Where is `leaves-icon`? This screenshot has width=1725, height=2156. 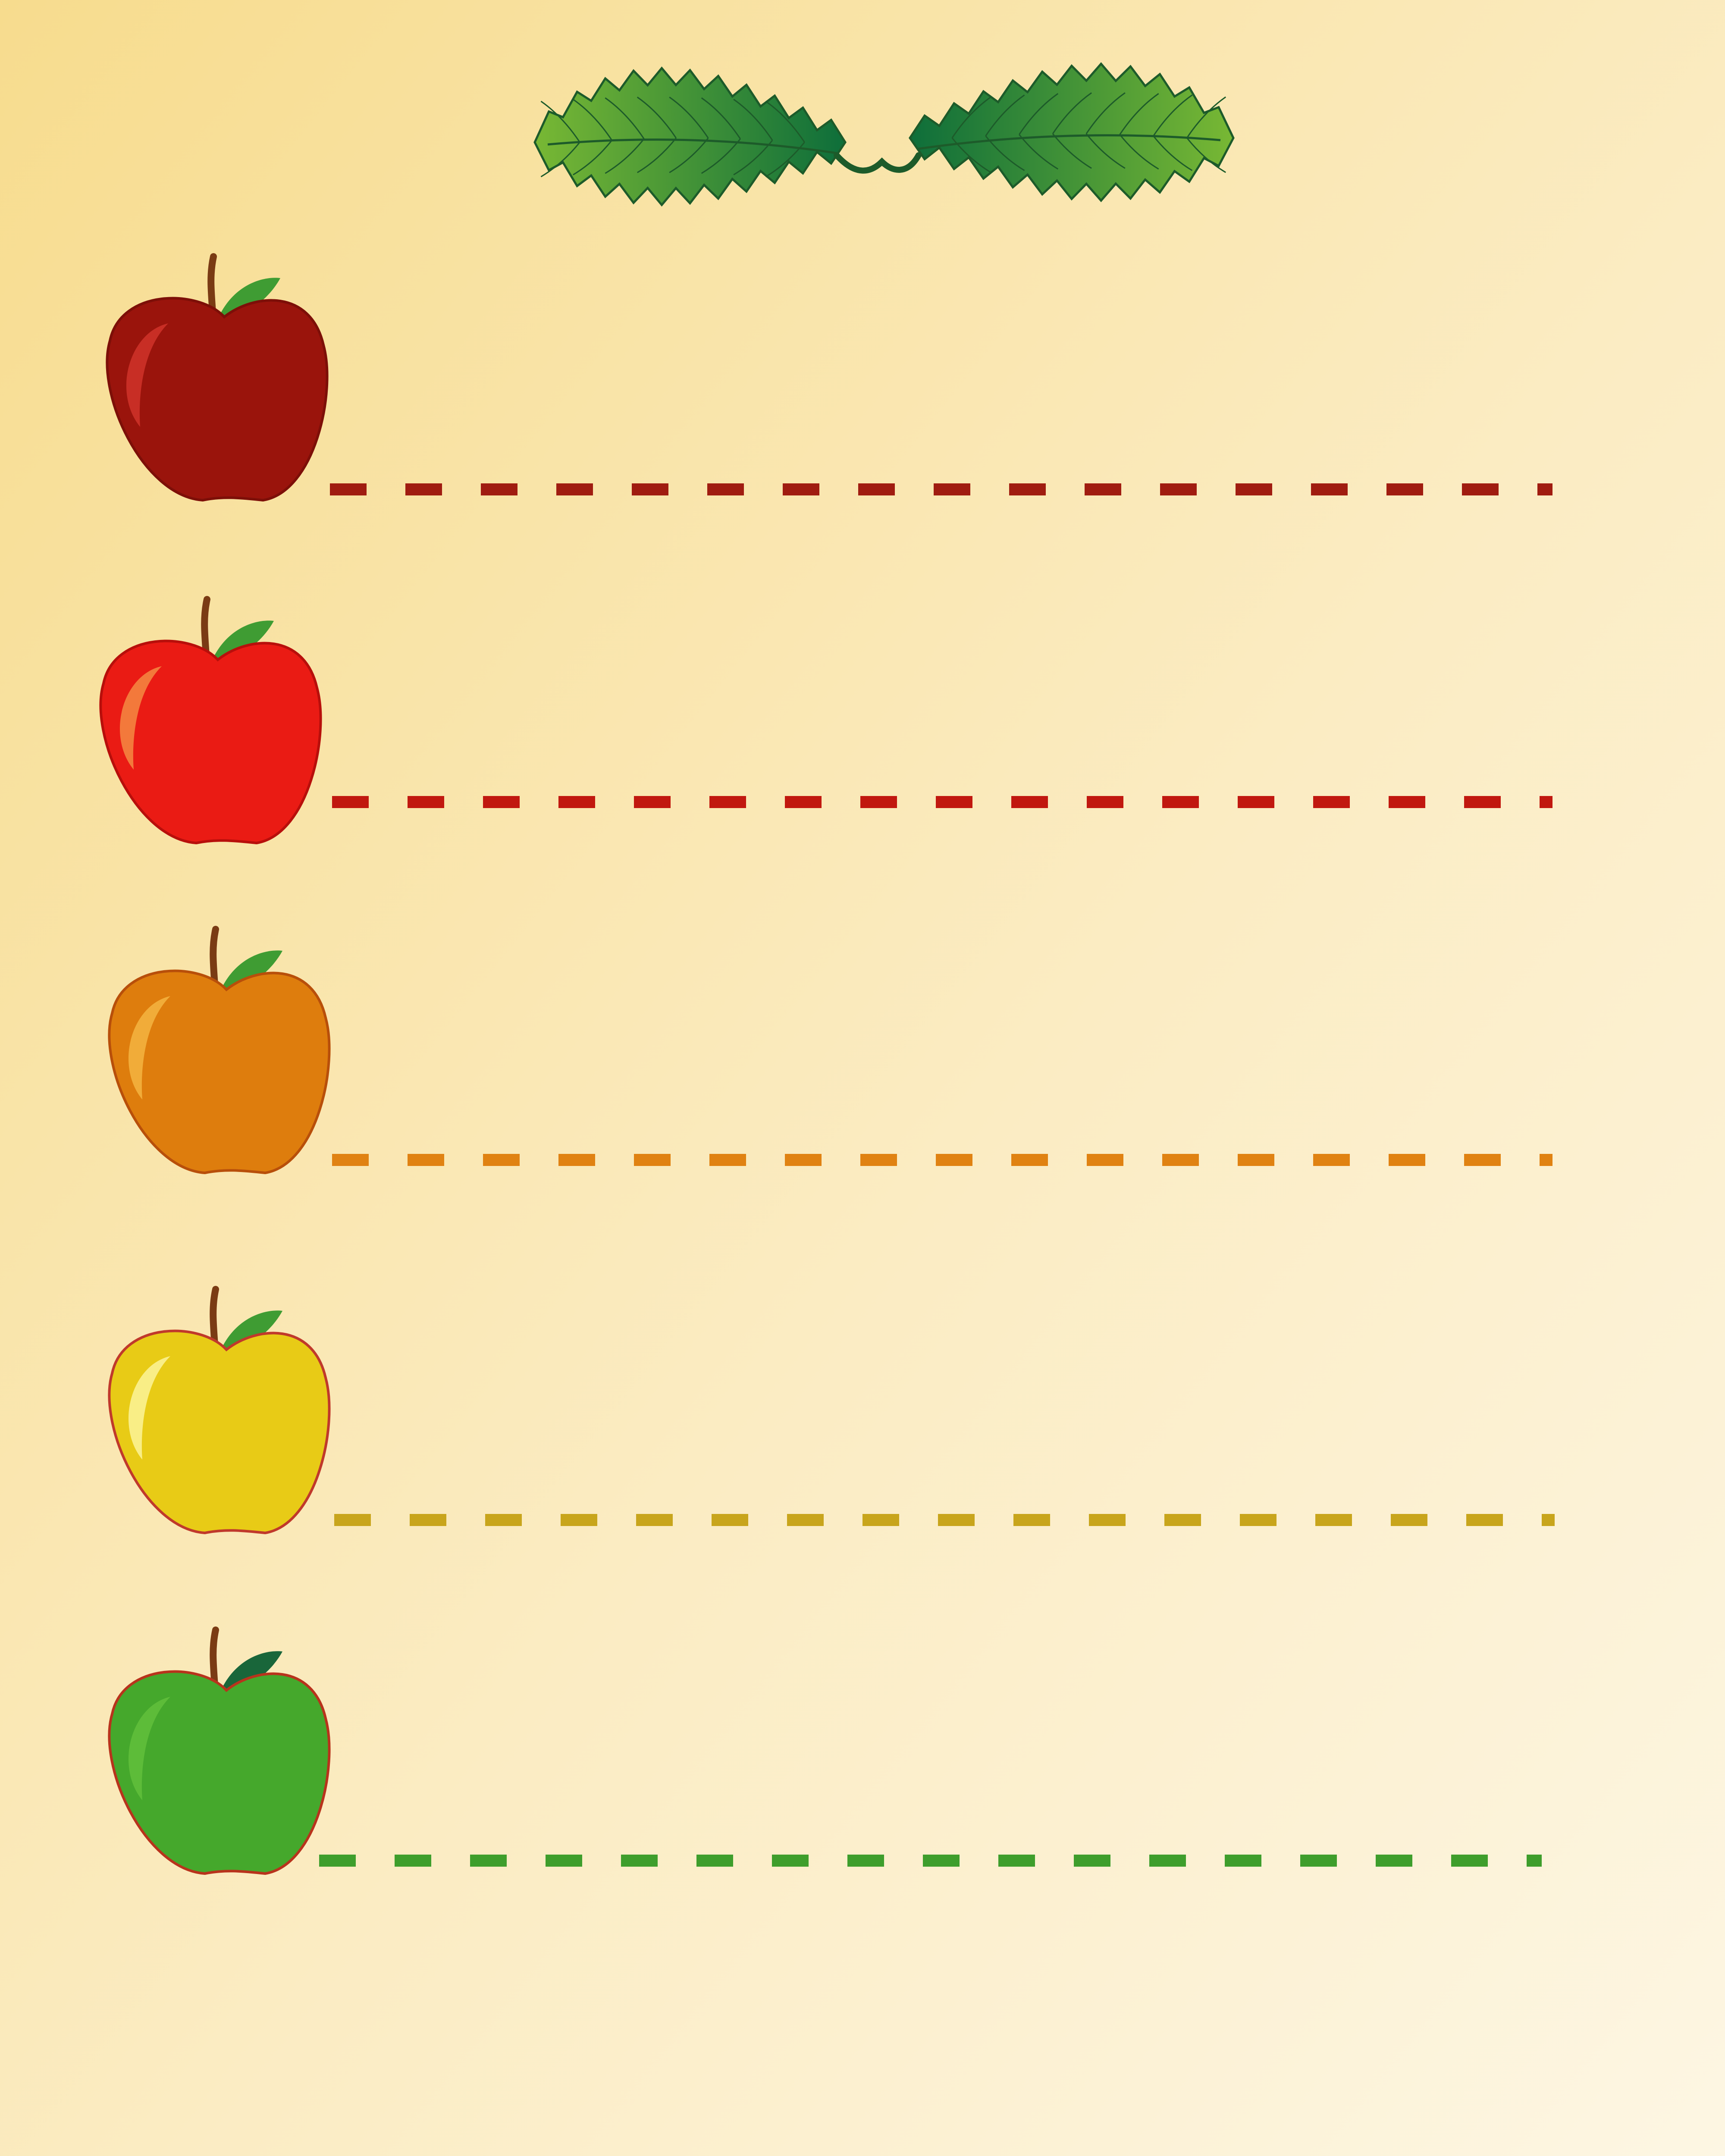 leaves-icon is located at coordinates (884, 134).